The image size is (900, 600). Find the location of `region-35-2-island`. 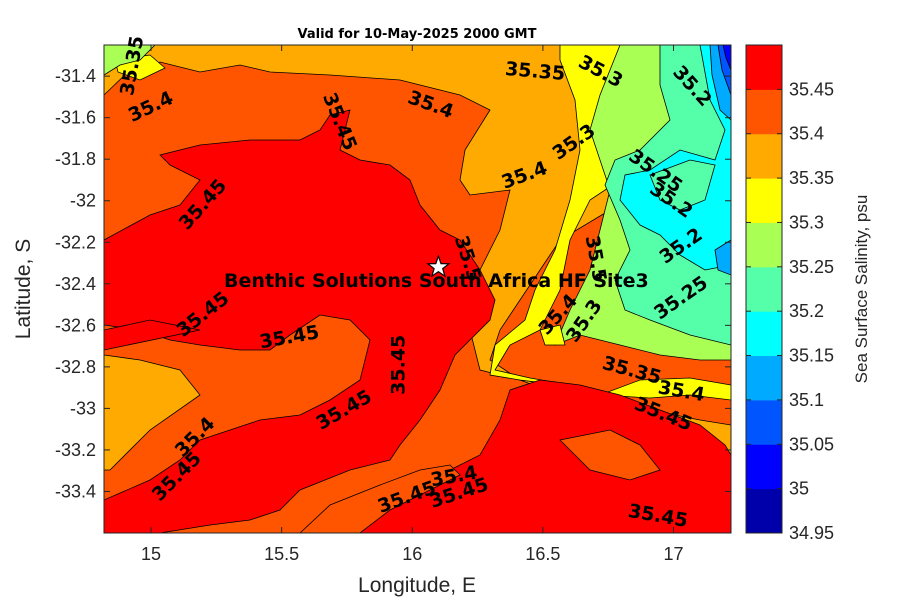

region-35-2-island is located at coordinates (682, 185).